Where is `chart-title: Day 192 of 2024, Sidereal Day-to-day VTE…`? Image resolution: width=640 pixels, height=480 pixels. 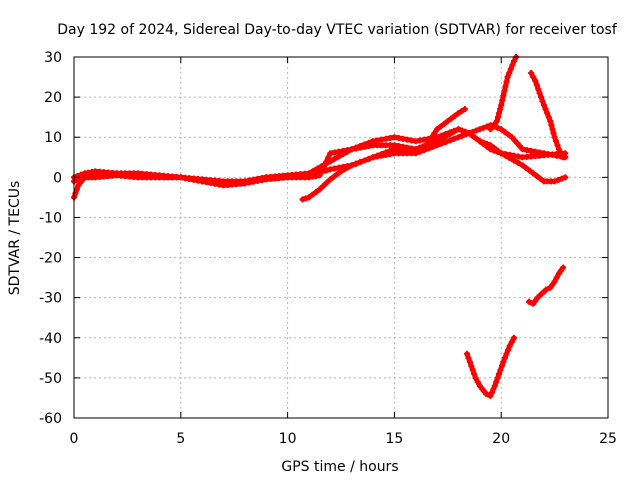 chart-title: Day 192 of 2024, Sidereal Day-to-day VTE… is located at coordinates (337, 30).